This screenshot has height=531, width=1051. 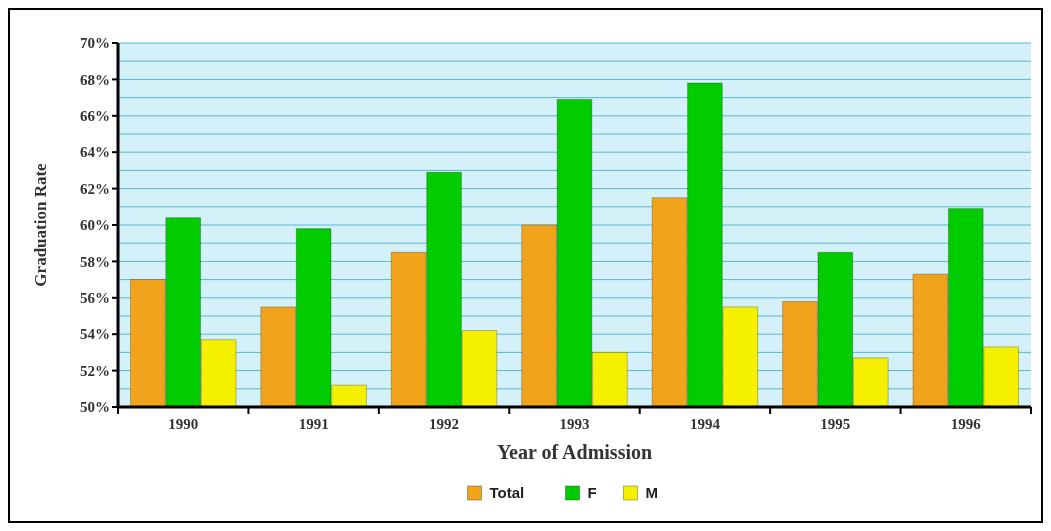 What do you see at coordinates (444, 424) in the screenshot?
I see `x-tick-label: 1992` at bounding box center [444, 424].